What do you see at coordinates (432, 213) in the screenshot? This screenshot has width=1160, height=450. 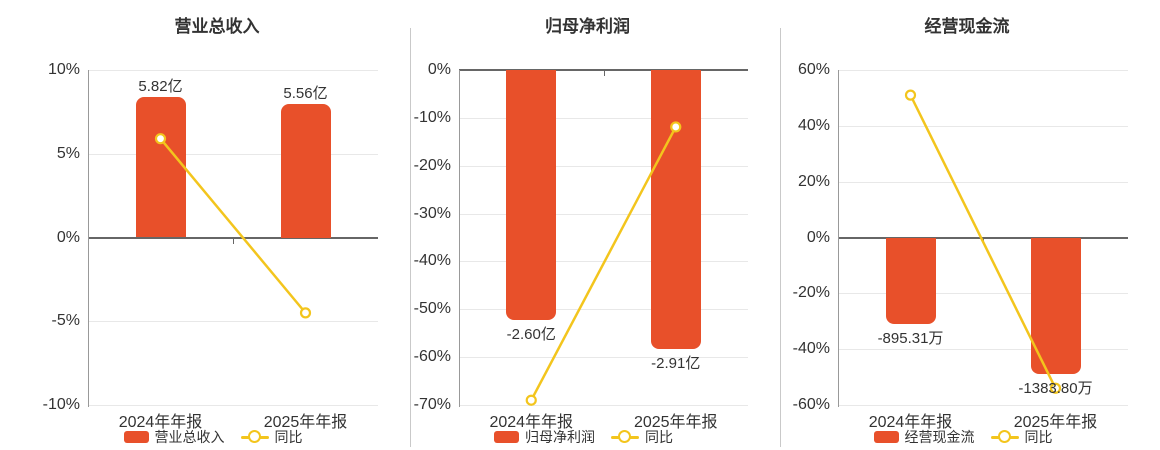 I see `y-tick-label: -30%` at bounding box center [432, 213].